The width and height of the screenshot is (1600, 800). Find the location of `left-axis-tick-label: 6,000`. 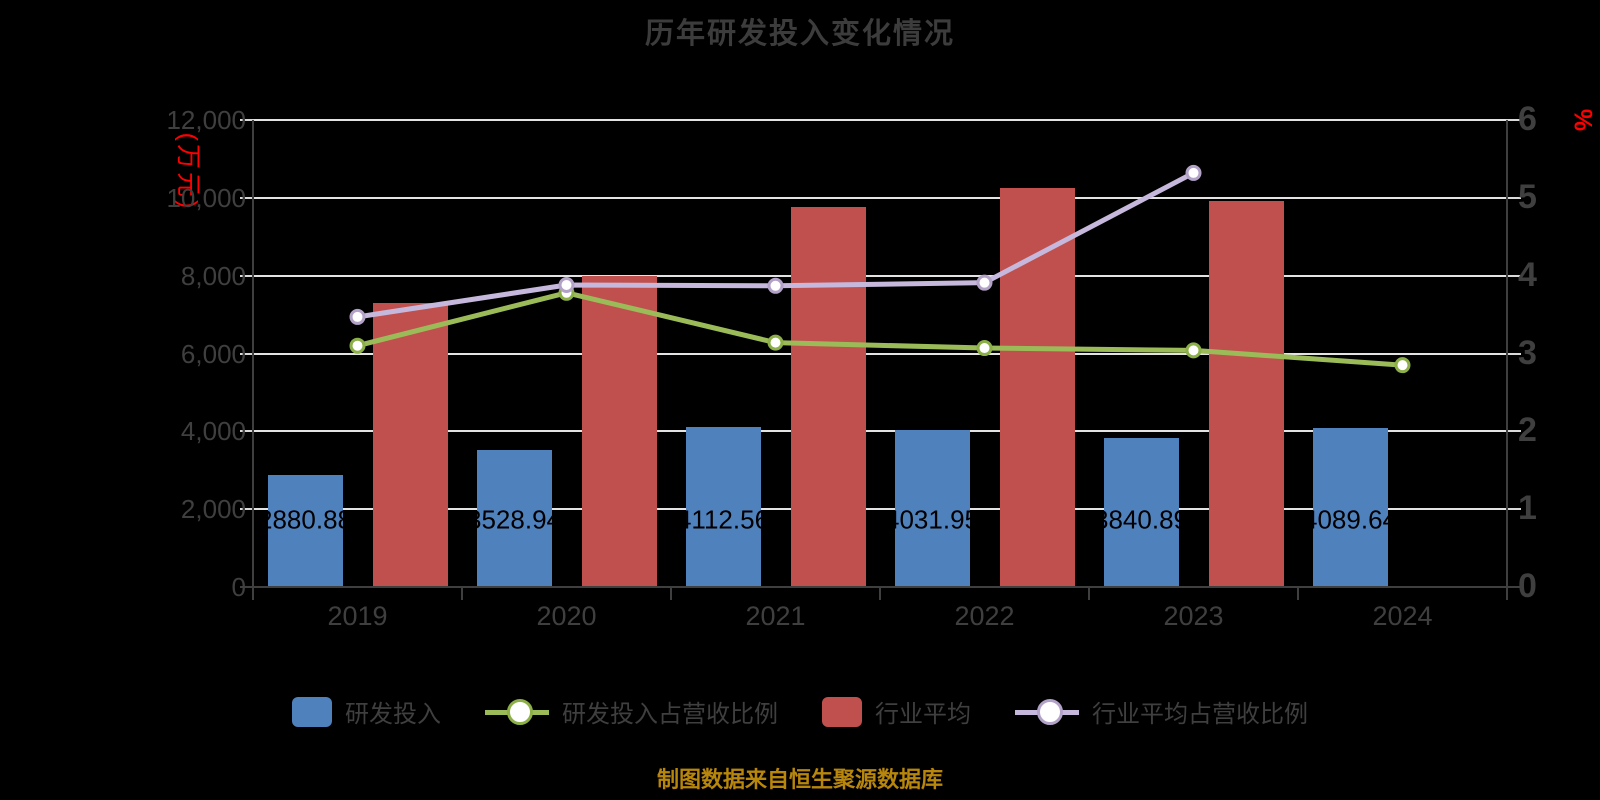

left-axis-tick-label: 6,000 is located at coordinates (213, 353).